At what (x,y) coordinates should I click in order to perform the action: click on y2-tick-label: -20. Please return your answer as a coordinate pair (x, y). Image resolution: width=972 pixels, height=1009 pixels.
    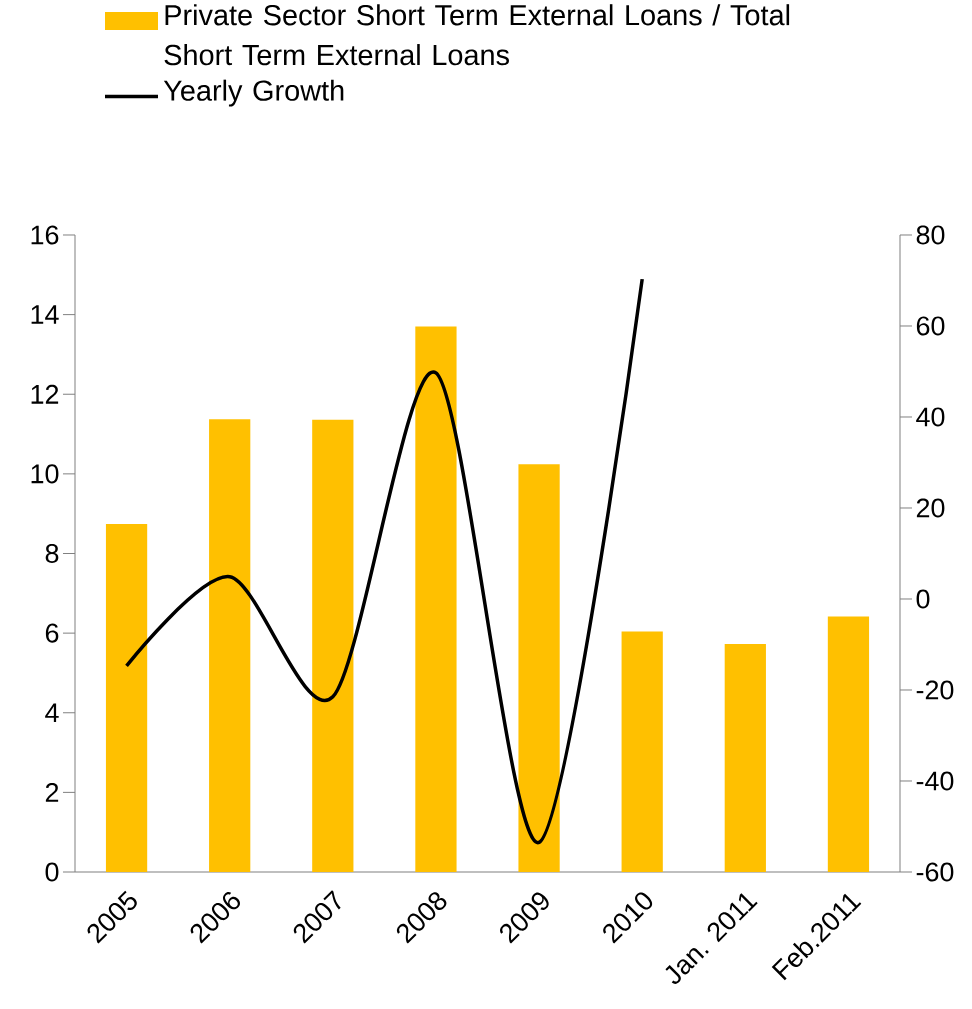
    Looking at the image, I should click on (935, 690).